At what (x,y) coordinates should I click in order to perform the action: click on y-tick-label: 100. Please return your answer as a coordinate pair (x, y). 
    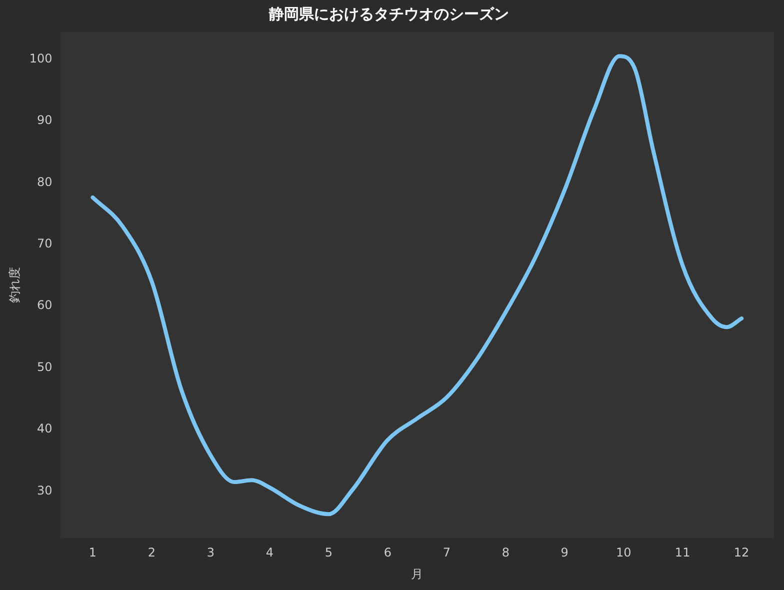
    Looking at the image, I should click on (40, 58).